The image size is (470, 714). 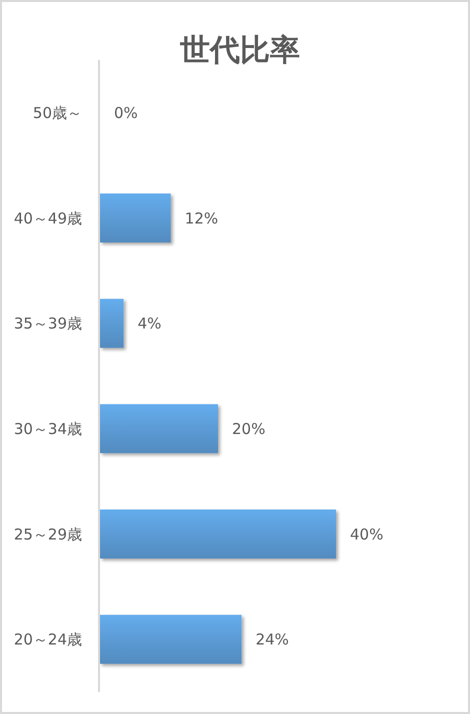 What do you see at coordinates (57, 113) in the screenshot?
I see `y-tick-label: 50歳～` at bounding box center [57, 113].